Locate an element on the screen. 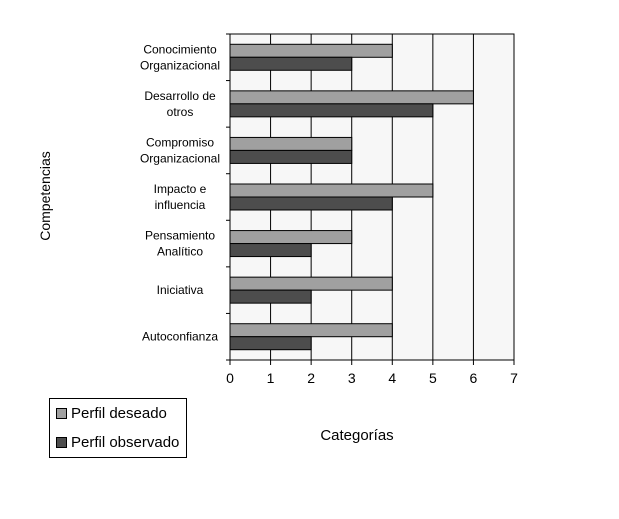  legend-label-perfil-observado: Perfil observado is located at coordinates (125, 442).